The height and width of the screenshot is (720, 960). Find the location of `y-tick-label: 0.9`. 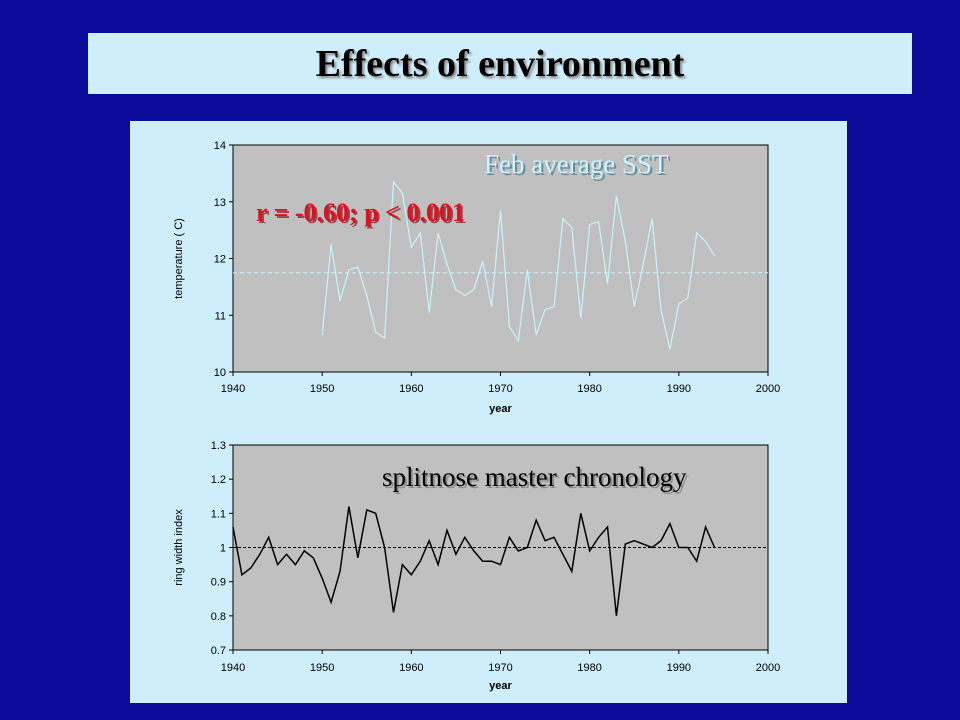

y-tick-label: 0.9 is located at coordinates (218, 583).